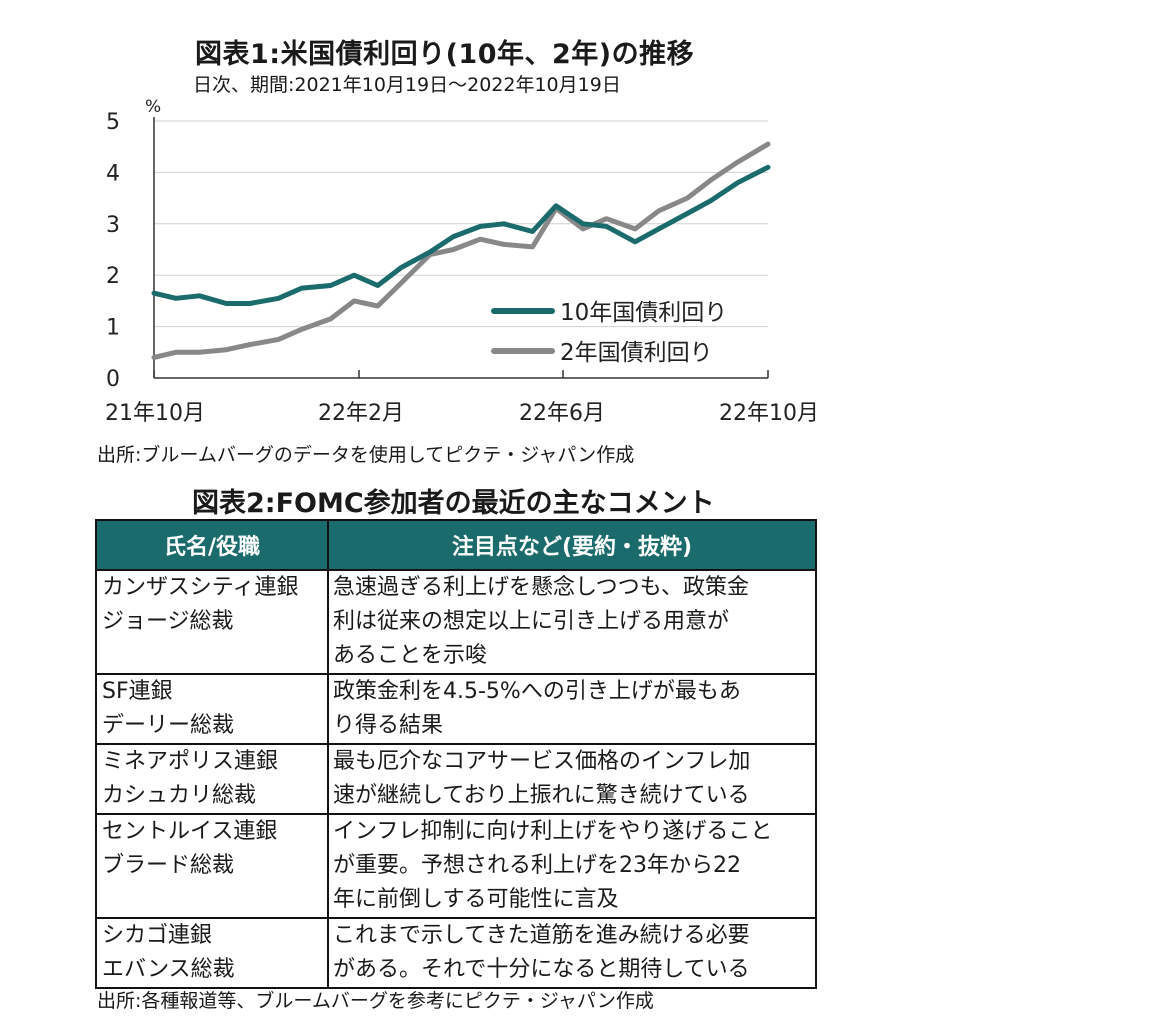 The width and height of the screenshot is (1152, 1036). What do you see at coordinates (366, 455) in the screenshot?
I see `chart-source: 出所:ブルームバーグのデータを使用してピクテ・ジャパン作成` at bounding box center [366, 455].